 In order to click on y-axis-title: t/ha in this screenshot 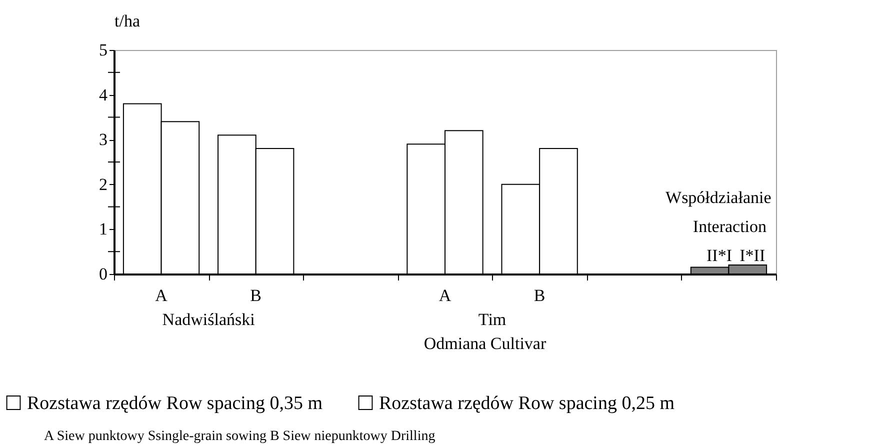, I will do `click(127, 21)`.